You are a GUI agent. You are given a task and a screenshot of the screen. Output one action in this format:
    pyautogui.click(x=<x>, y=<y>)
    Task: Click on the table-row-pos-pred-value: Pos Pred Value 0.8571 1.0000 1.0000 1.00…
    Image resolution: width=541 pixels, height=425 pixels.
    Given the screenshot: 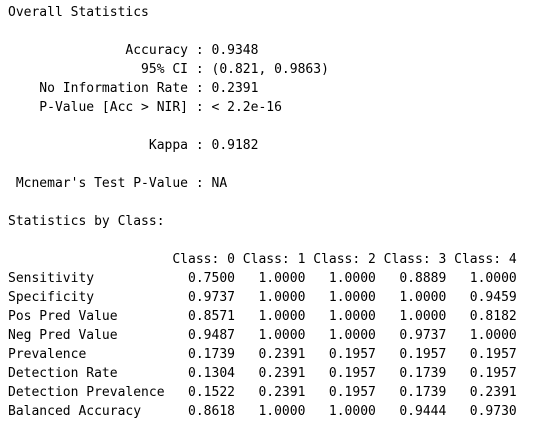 What is the action you would take?
    pyautogui.click(x=262, y=316)
    